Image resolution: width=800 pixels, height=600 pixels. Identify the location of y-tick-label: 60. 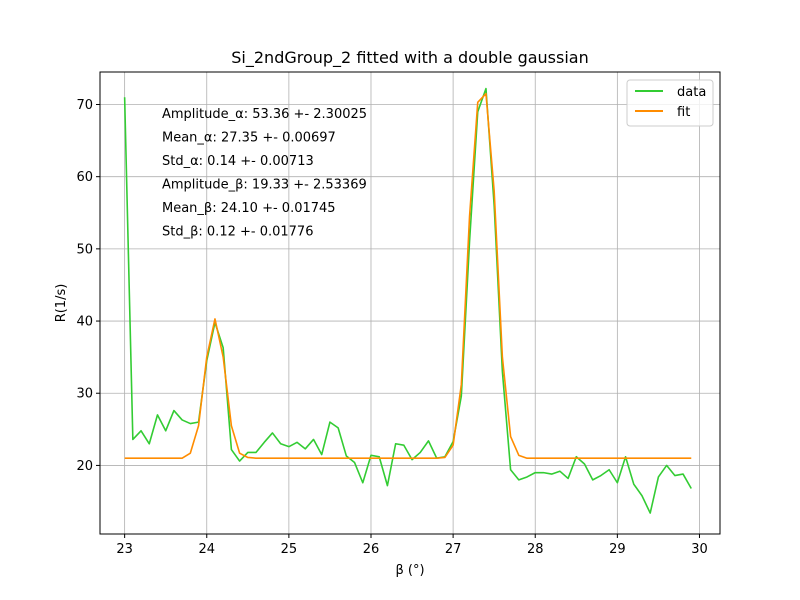
(84, 177).